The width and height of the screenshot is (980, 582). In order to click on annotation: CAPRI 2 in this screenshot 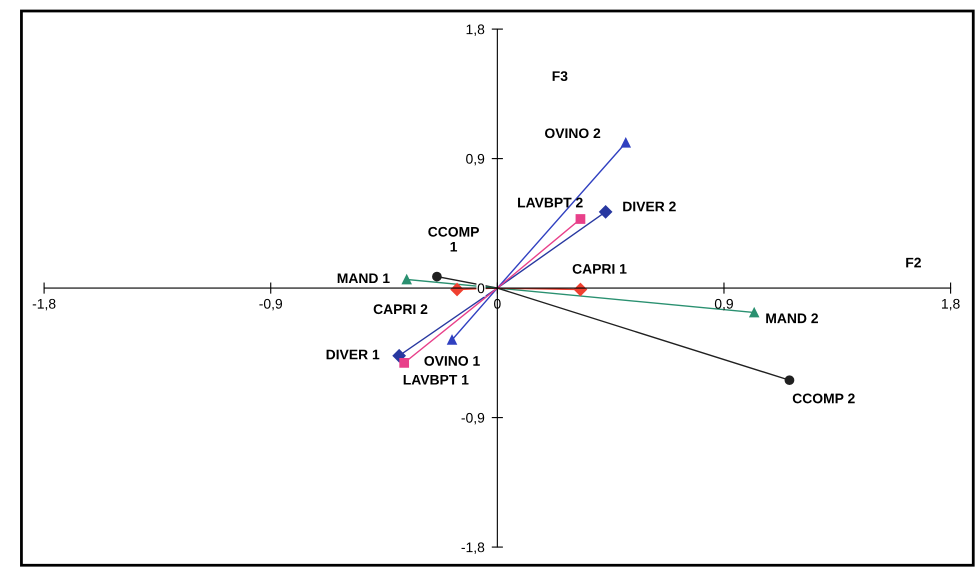, I will do `click(401, 309)`.